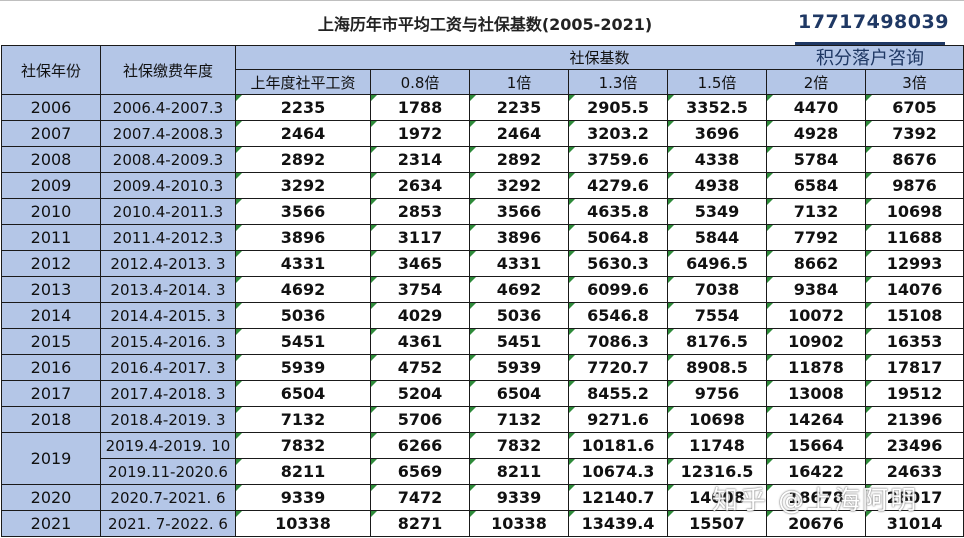  I want to click on value-cell: 11878, so click(816, 367).